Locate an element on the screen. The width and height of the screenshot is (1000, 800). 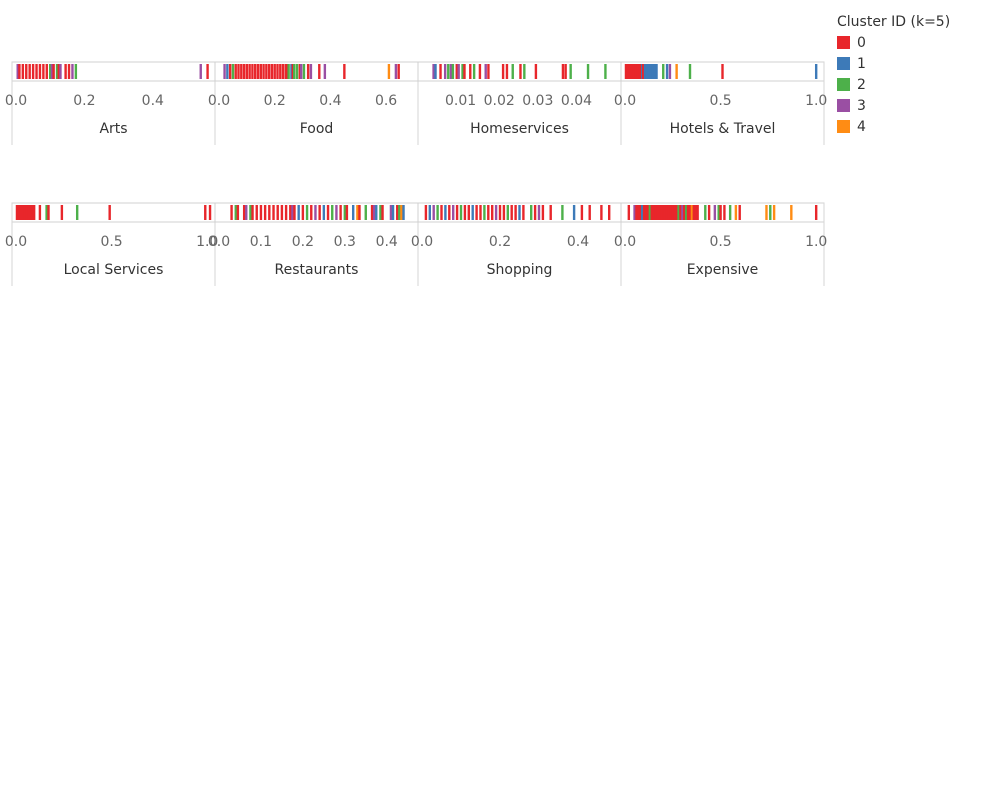
axis-title-local-services: Local Services is located at coordinates (114, 270).